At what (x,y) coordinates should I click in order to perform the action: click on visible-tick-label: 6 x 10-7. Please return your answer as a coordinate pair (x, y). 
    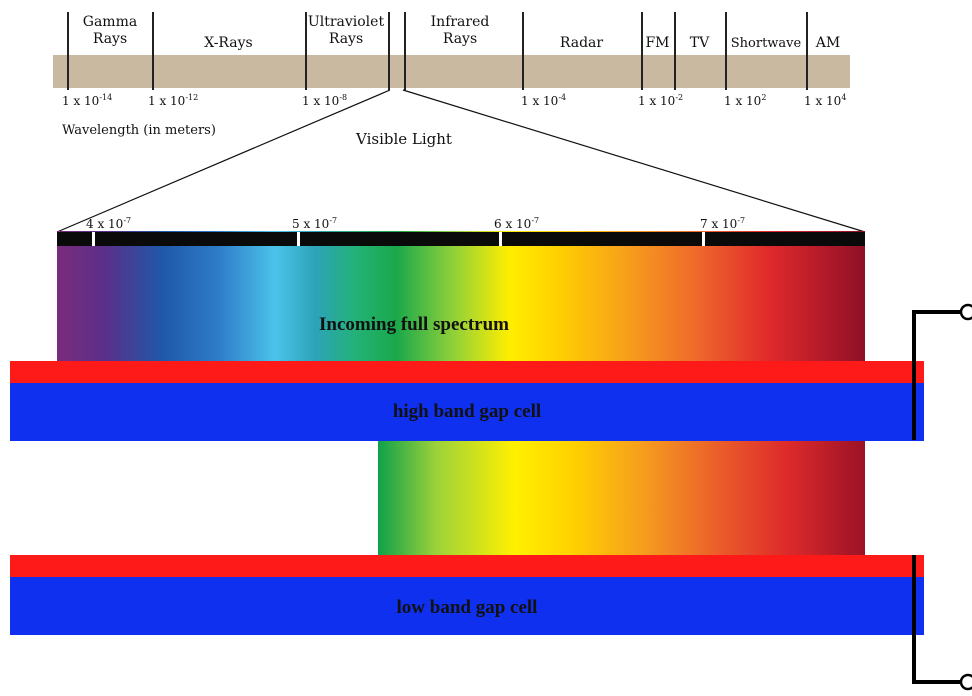
    Looking at the image, I should click on (517, 223).